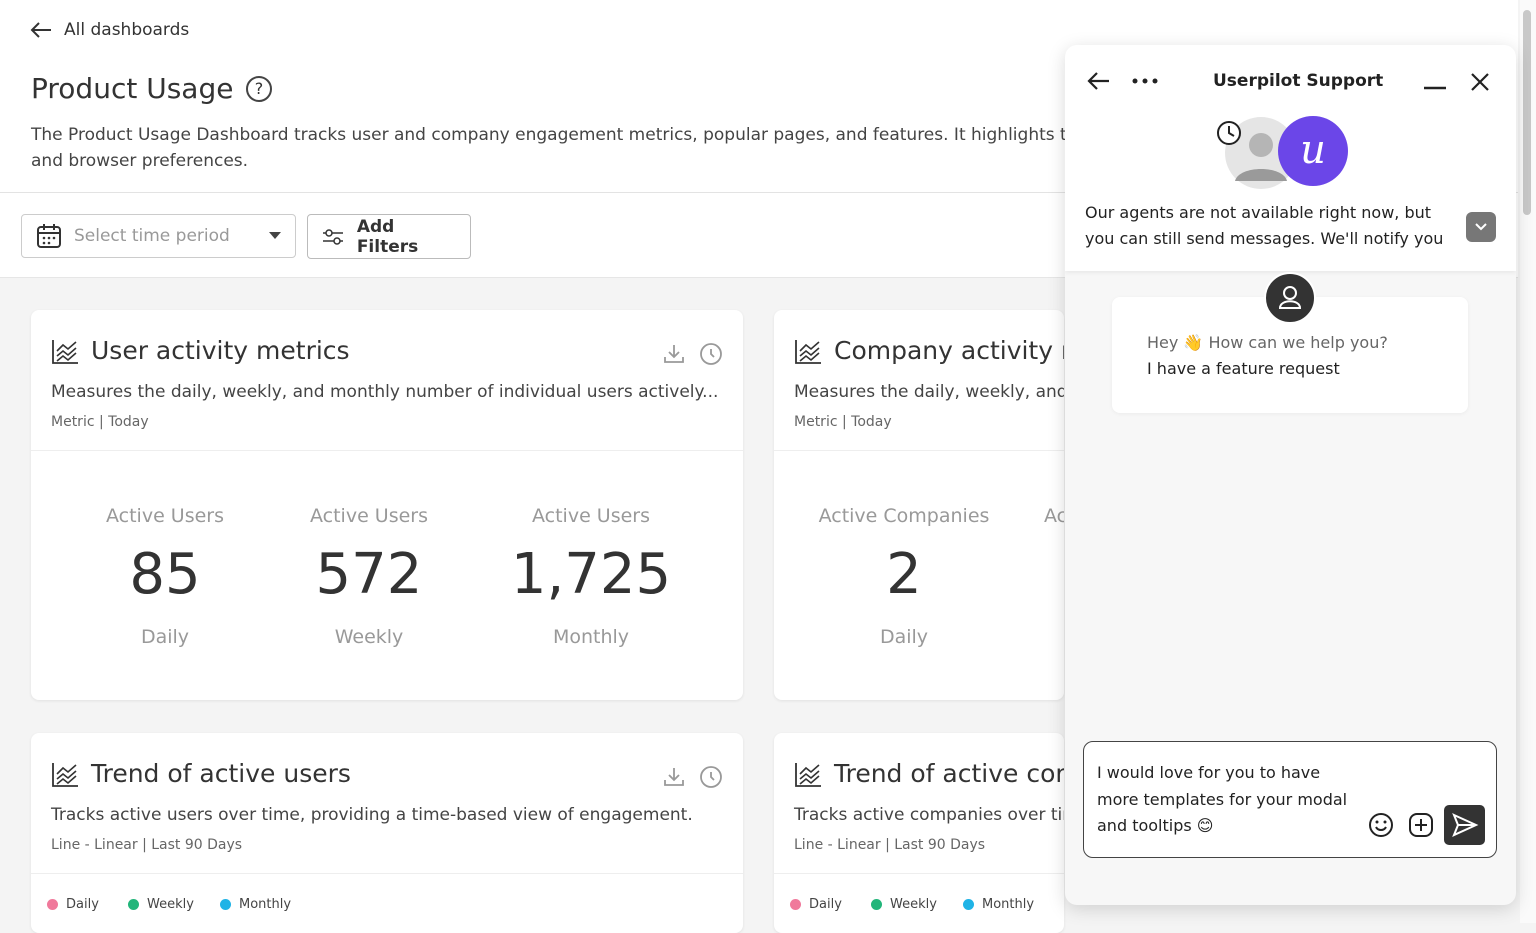 The width and height of the screenshot is (1536, 933). Describe the element at coordinates (1528, 461) in the screenshot. I see `scrollbar` at that location.